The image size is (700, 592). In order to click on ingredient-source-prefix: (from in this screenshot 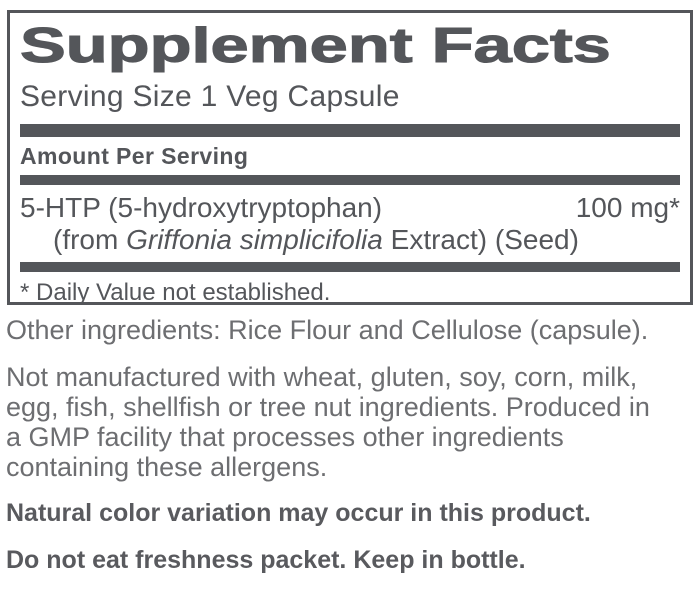, I will do `click(90, 239)`.